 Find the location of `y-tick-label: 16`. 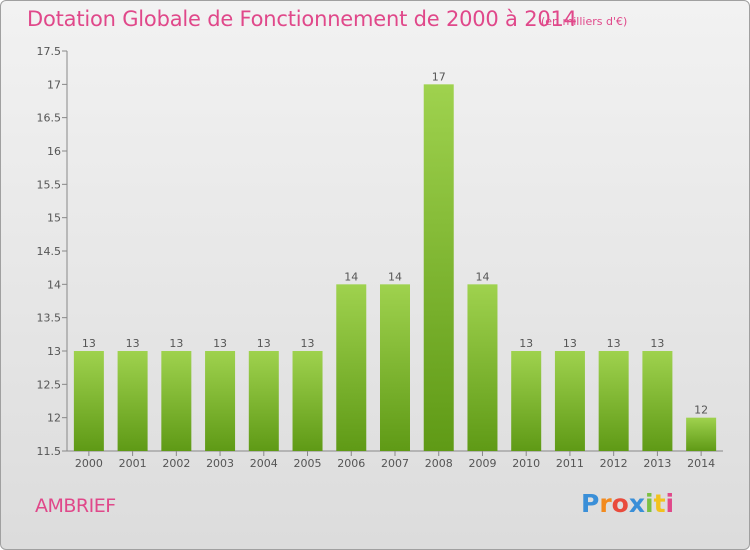

y-tick-label: 16 is located at coordinates (54, 151).